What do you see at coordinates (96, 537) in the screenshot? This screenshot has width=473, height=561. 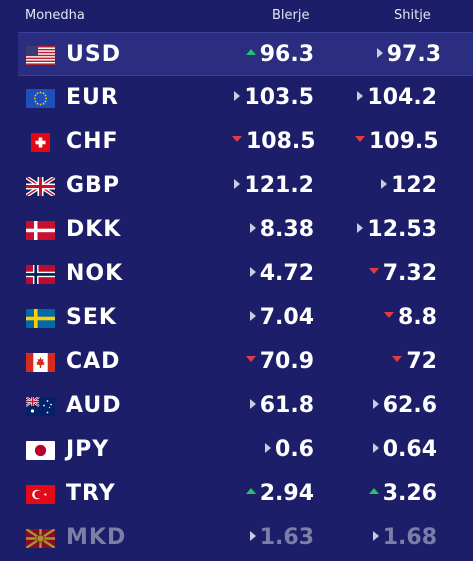 I see `currency-code: MKD` at bounding box center [96, 537].